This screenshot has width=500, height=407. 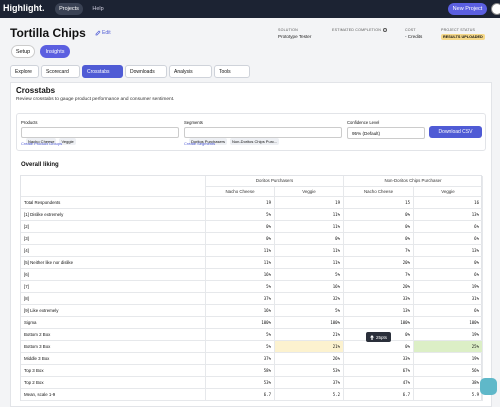 I want to click on info-label: COST, so click(x=410, y=30).